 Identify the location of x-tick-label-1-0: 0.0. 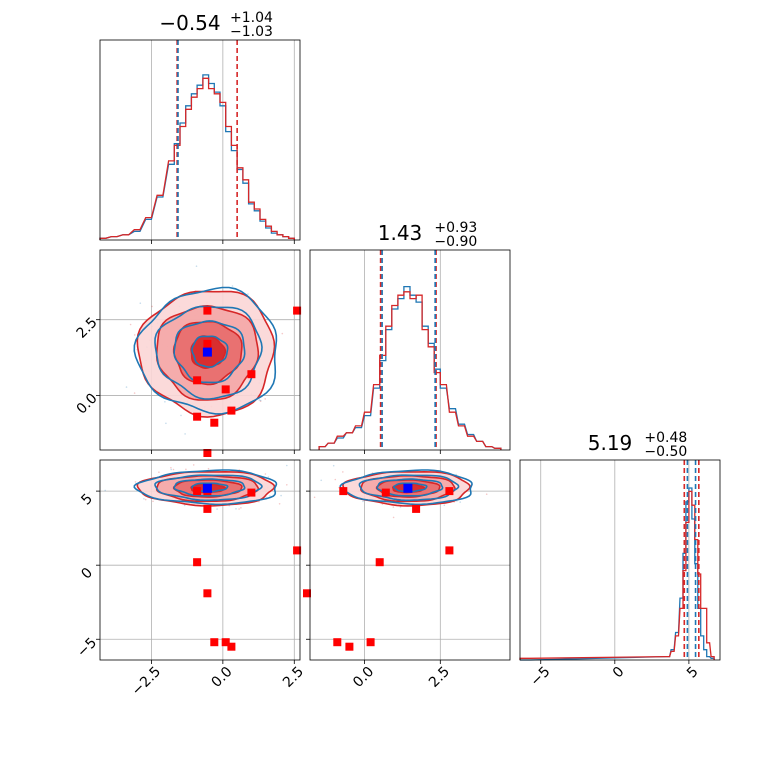
(363, 677).